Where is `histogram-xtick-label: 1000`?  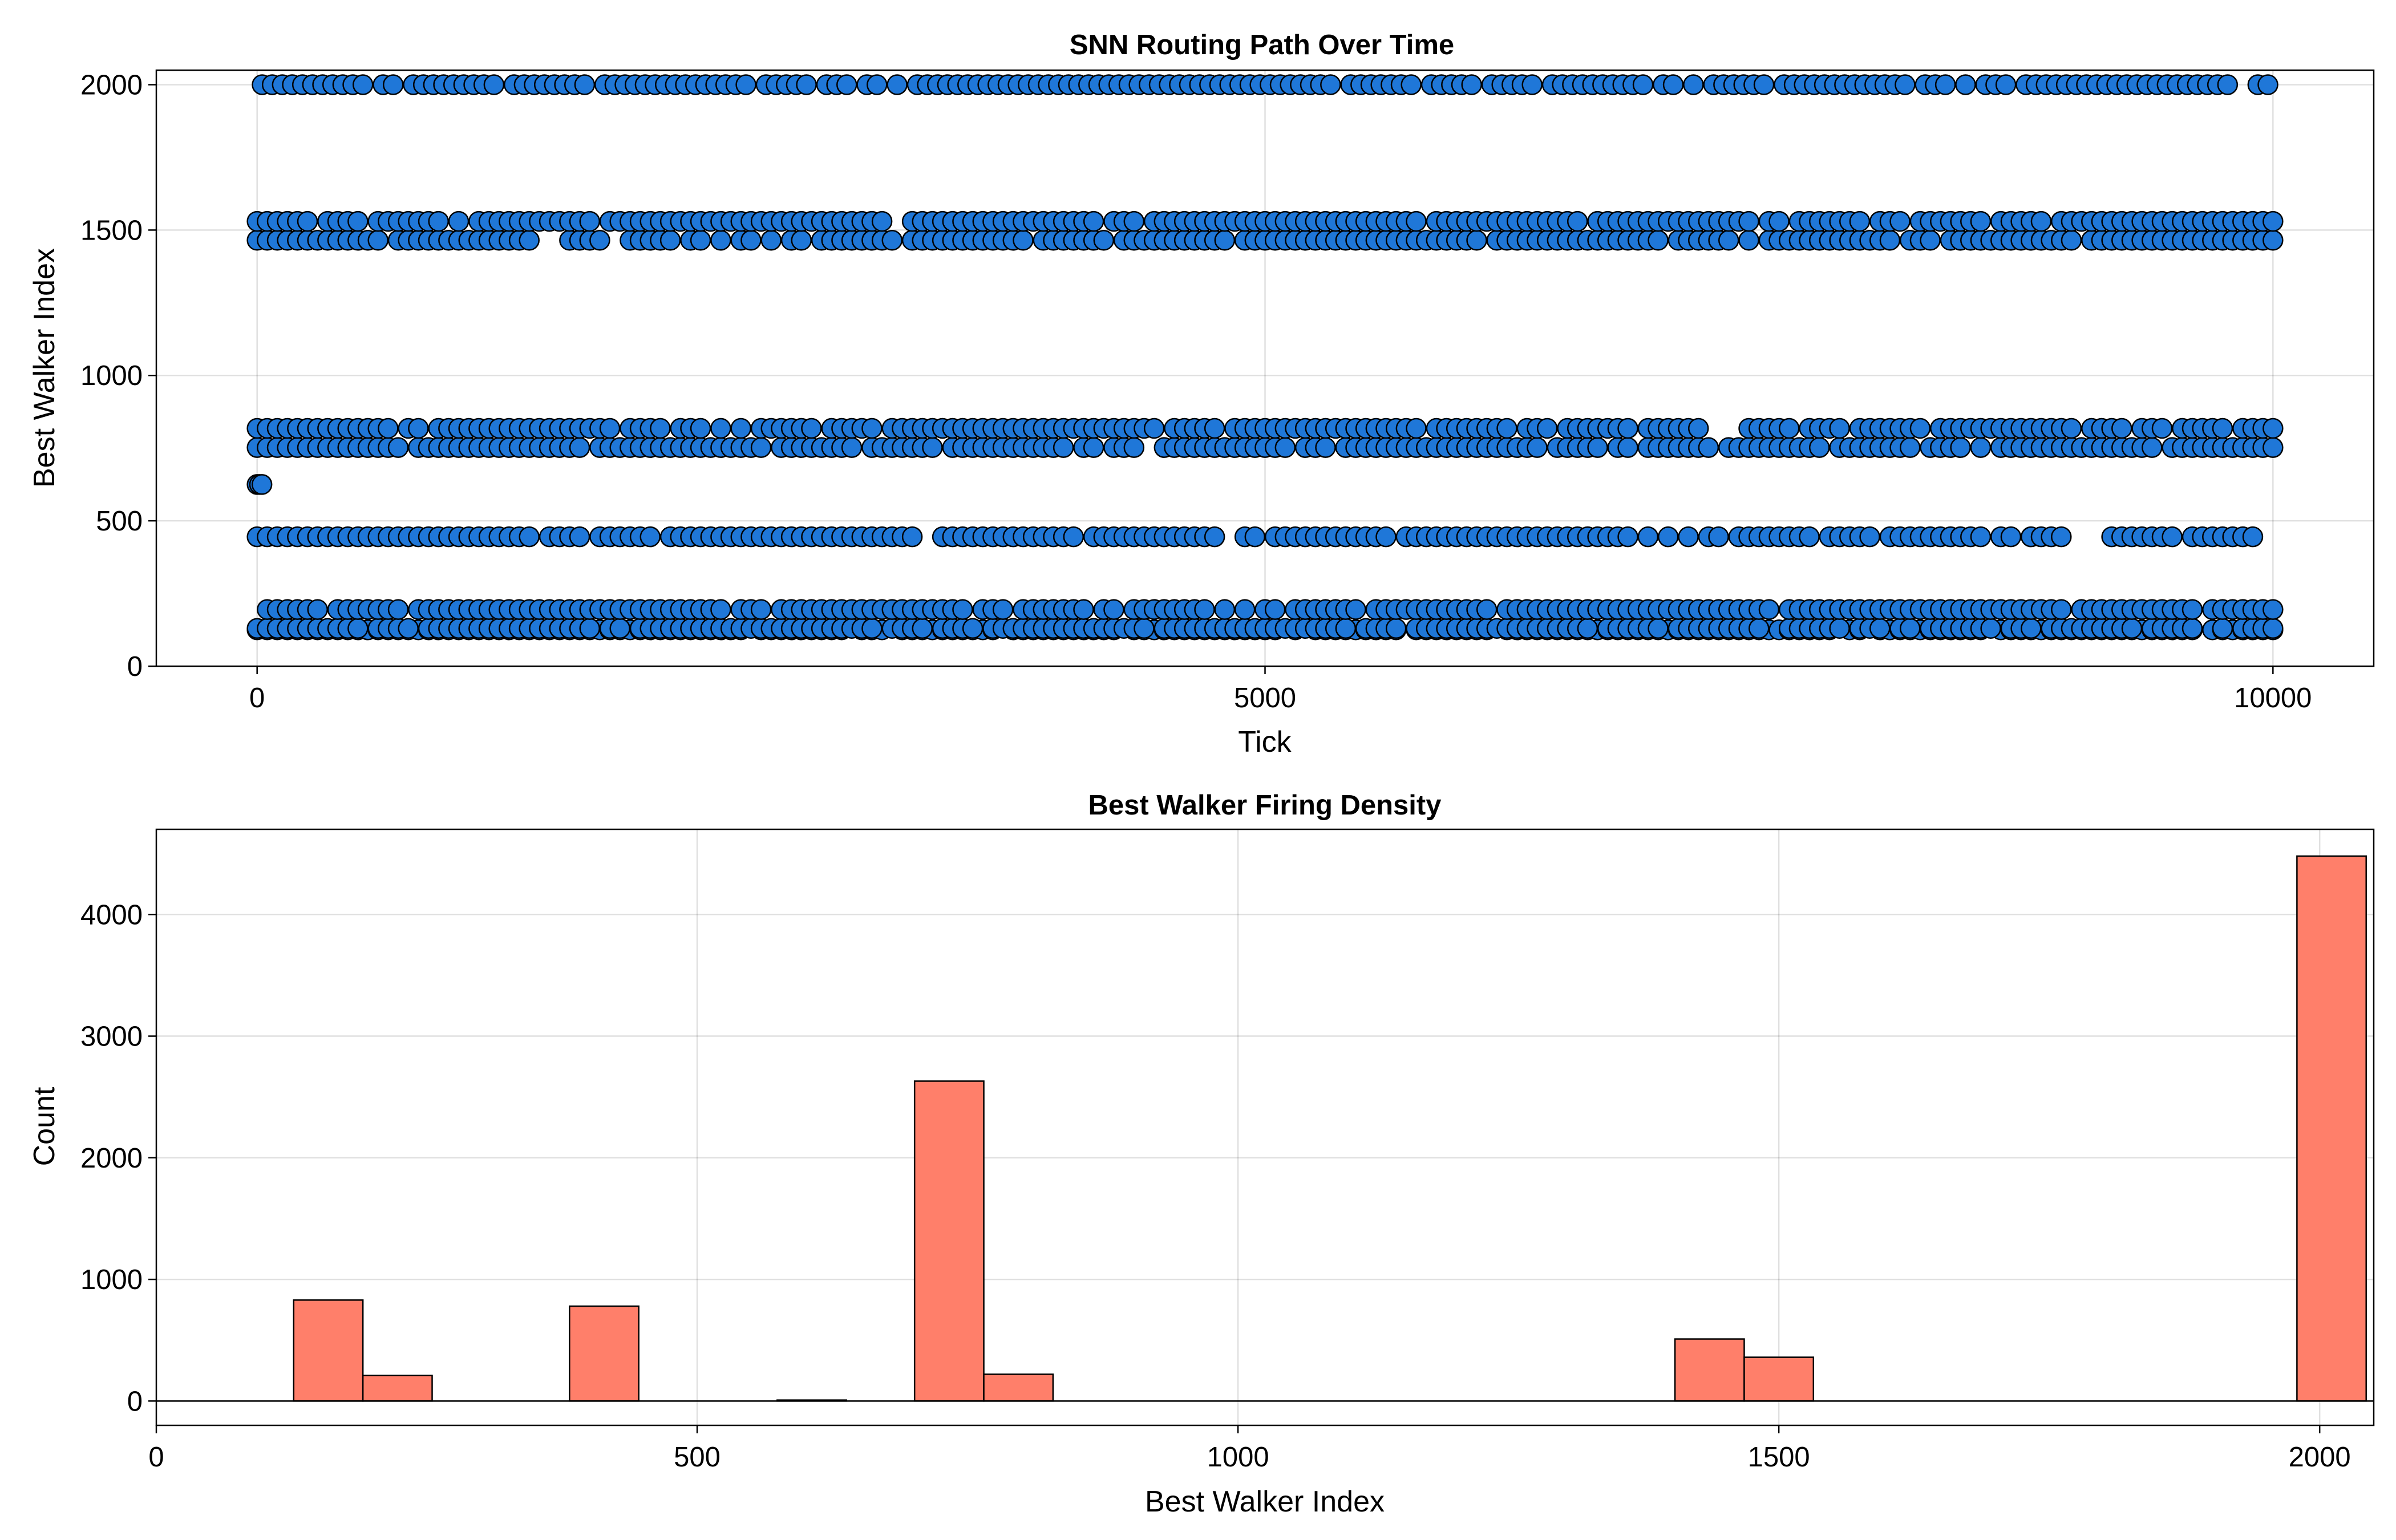
histogram-xtick-label: 1000 is located at coordinates (1238, 1458).